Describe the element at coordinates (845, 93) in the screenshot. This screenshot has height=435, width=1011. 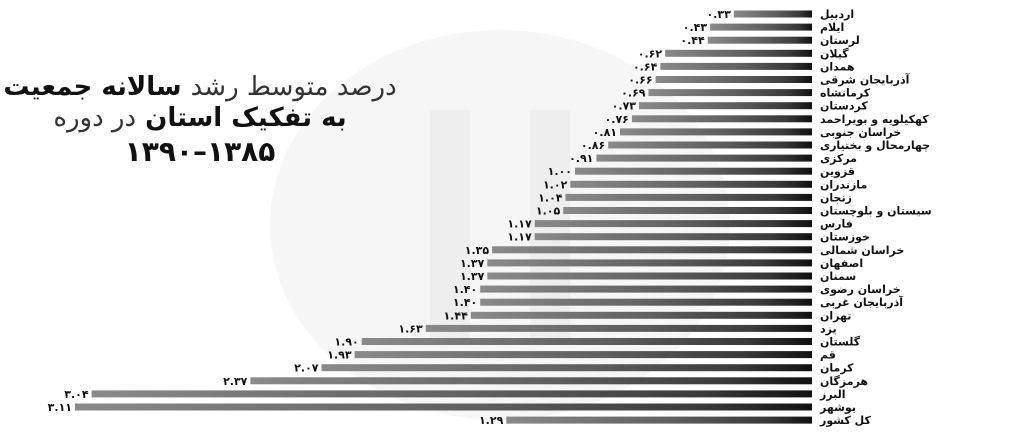
I see `category-label: کرمانشاه` at that location.